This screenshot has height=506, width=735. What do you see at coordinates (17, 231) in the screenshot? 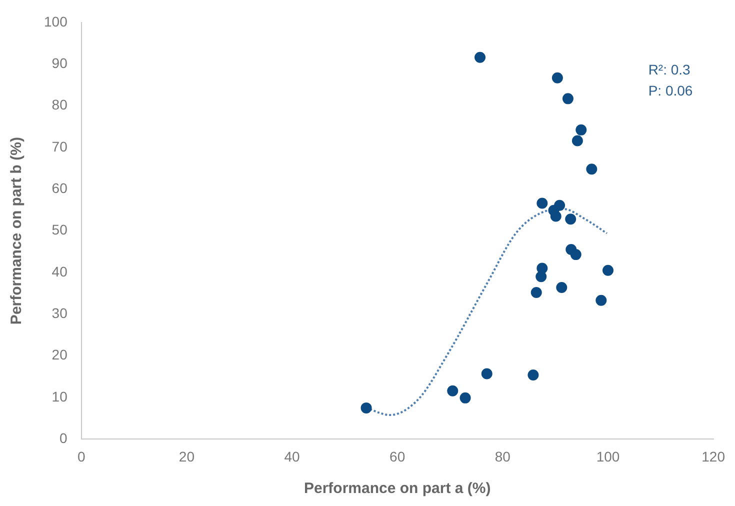
I see `y-axis-title: Performance on part b (%)` at bounding box center [17, 231].